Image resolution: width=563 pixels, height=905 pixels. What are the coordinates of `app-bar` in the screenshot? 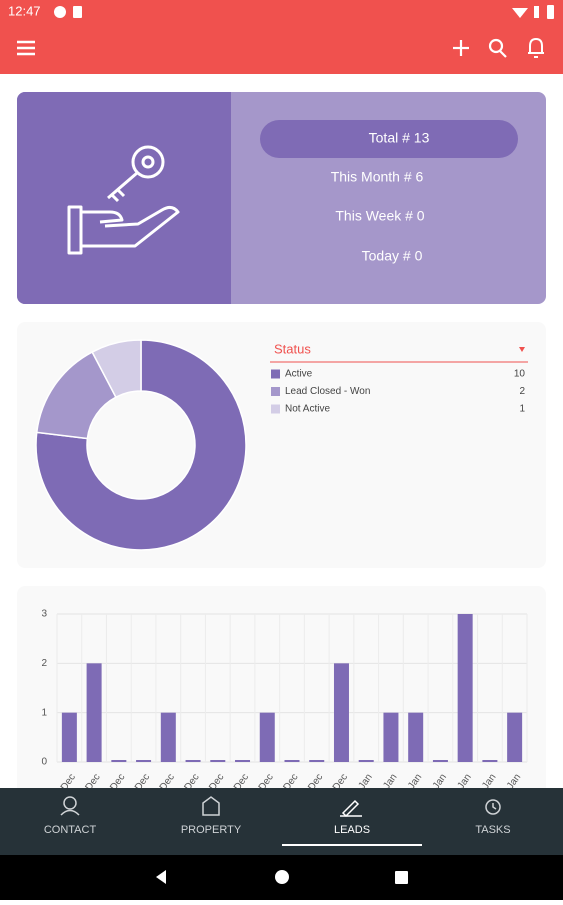 It's located at (281, 37).